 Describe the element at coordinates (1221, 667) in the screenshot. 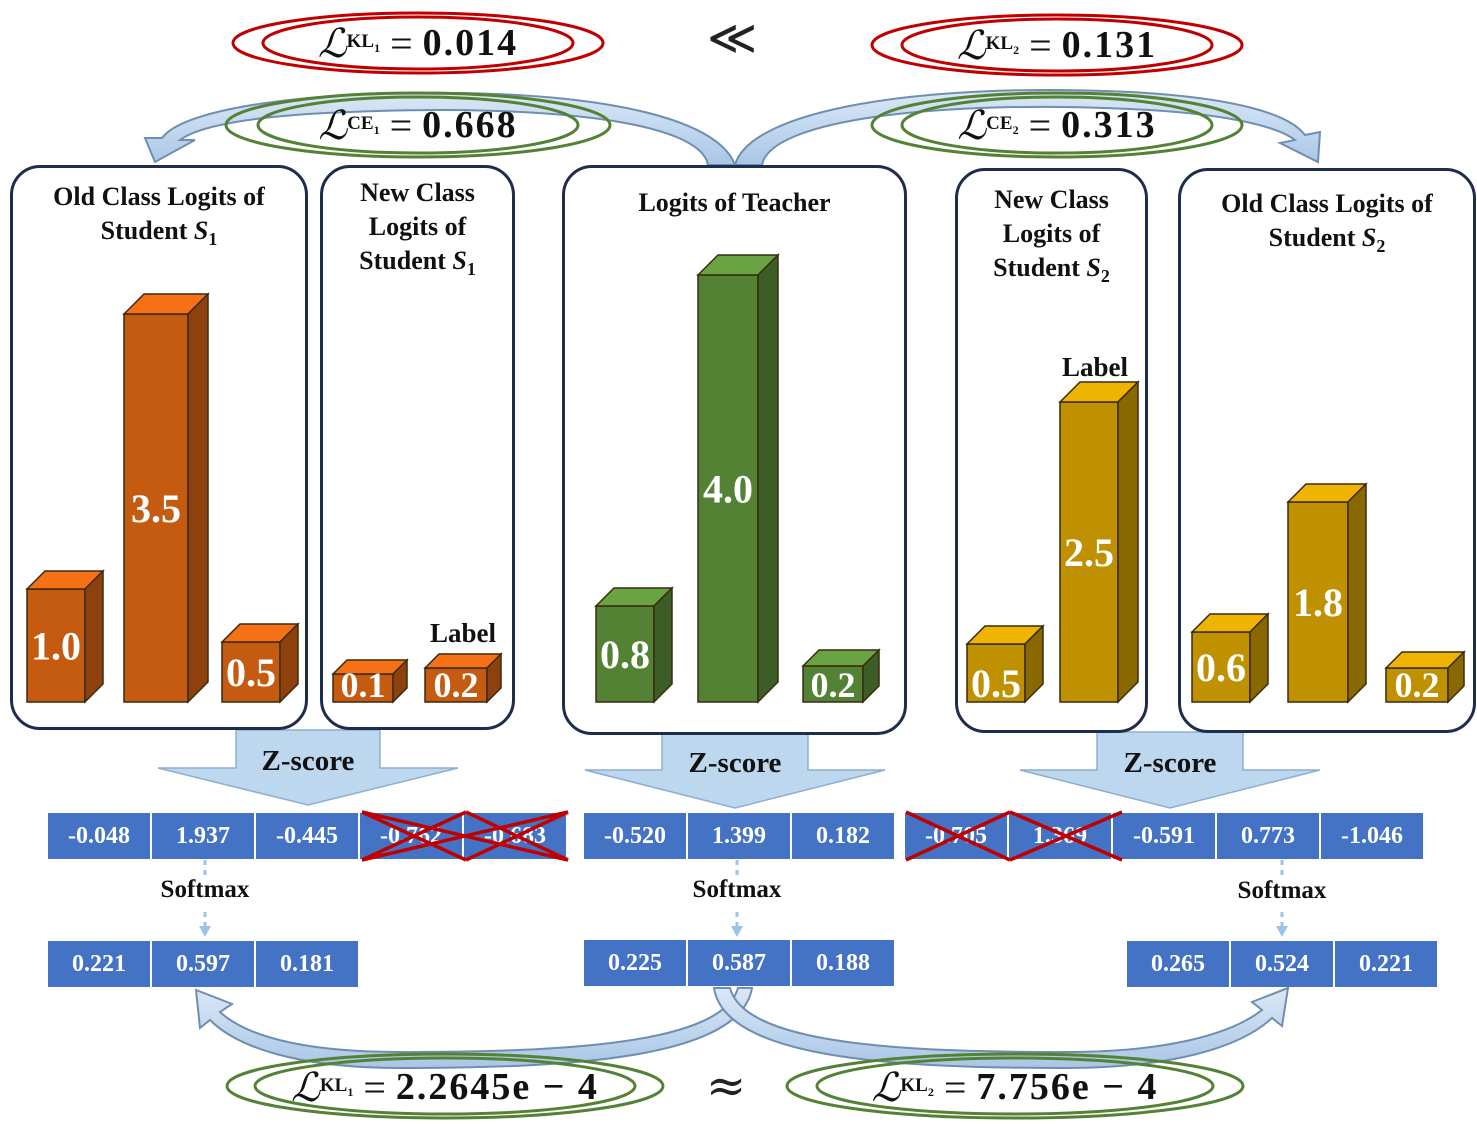

I see `bar-value-label: 0.6` at that location.